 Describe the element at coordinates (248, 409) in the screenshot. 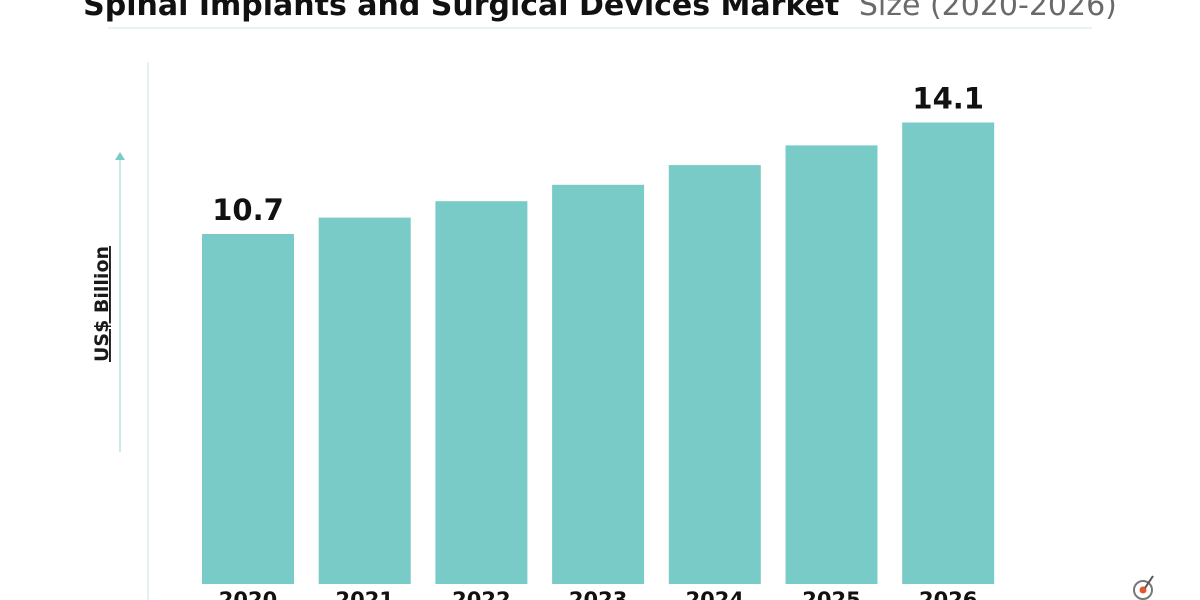

I see `bar-2020` at that location.